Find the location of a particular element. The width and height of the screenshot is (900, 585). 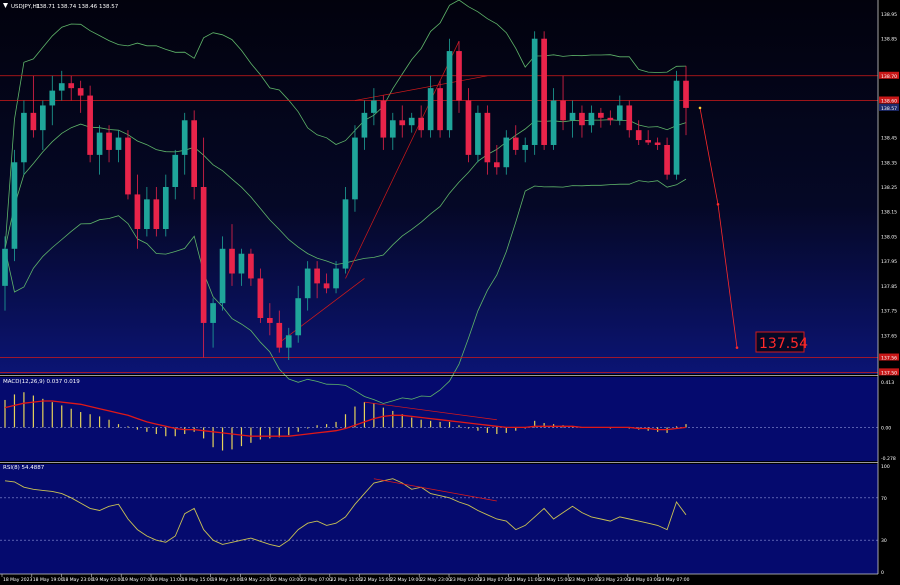

time-axis-label: 19 May 15:00 is located at coordinates (197, 580).